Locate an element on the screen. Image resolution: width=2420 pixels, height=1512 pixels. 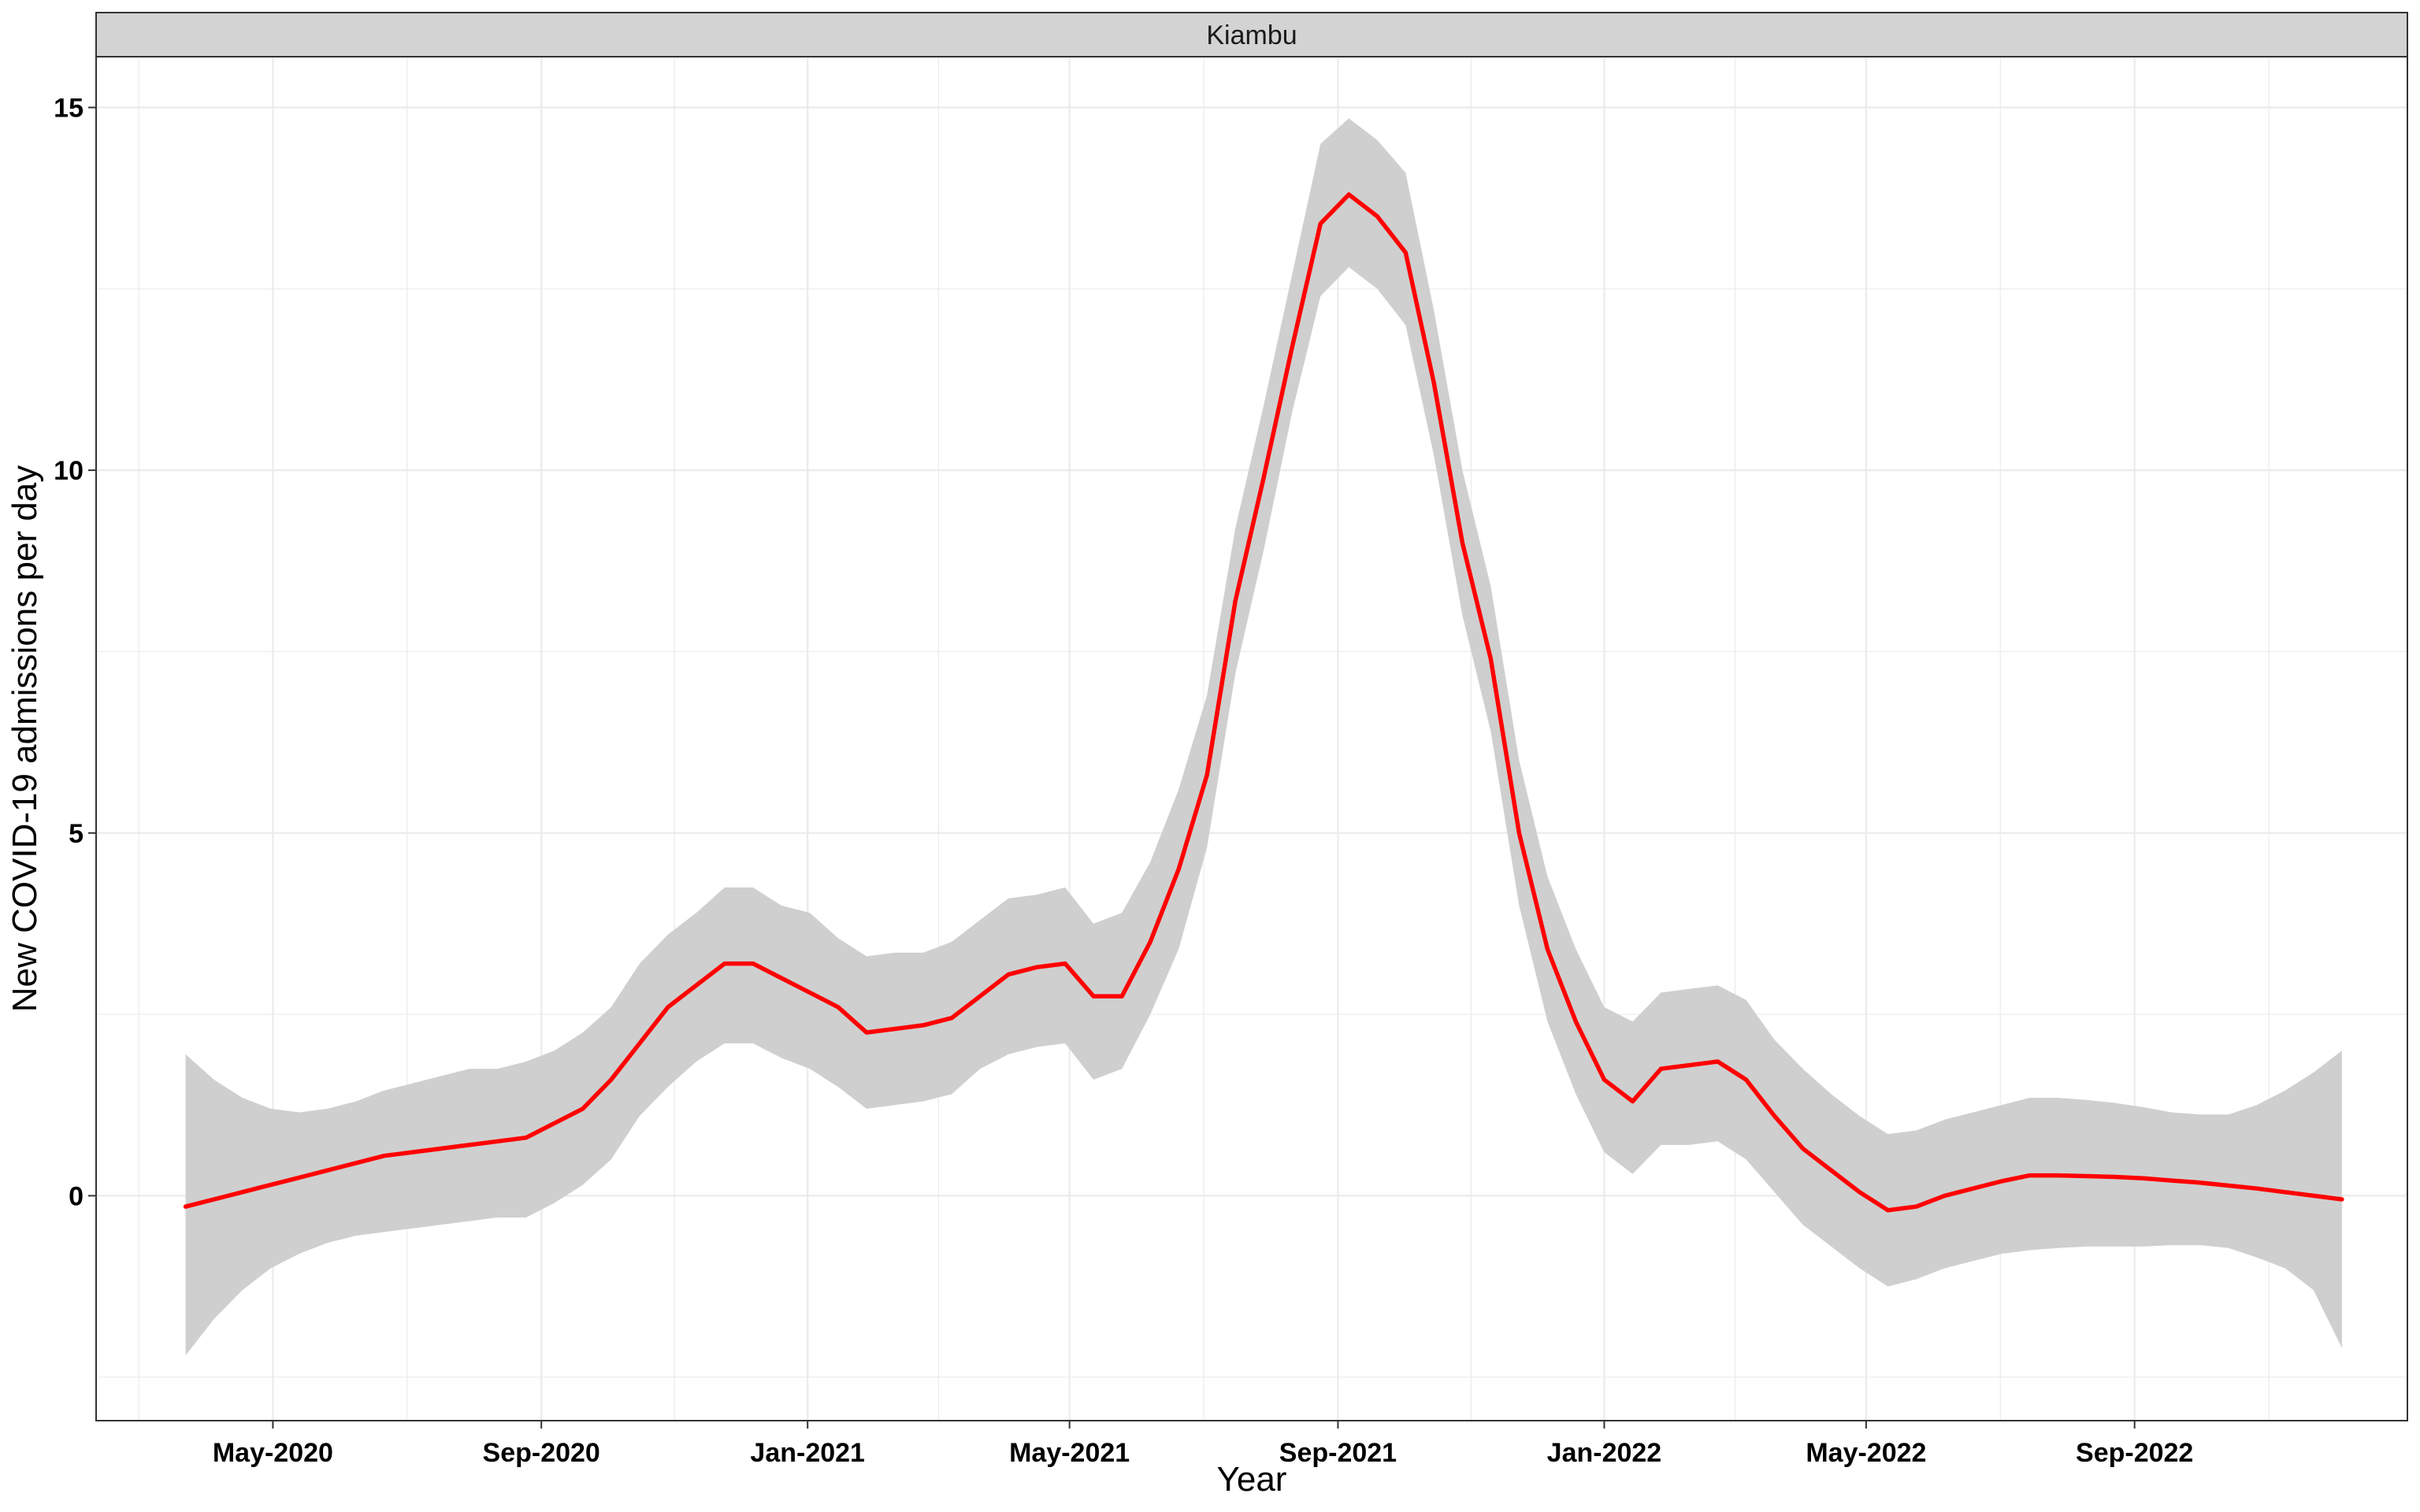
x-axis-title: Year is located at coordinates (1252, 1479).